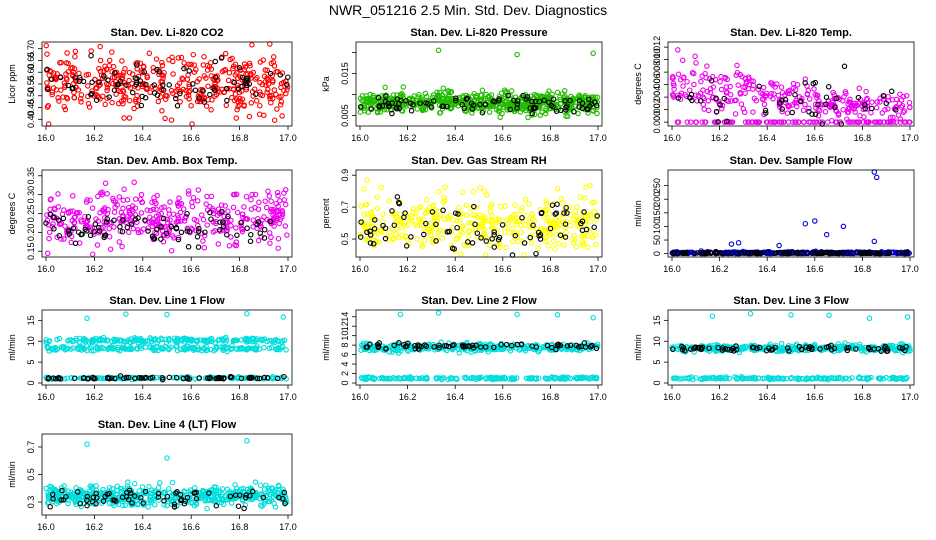  Describe the element at coordinates (31, 251) in the screenshot. I see `y-tick-label: 0.15` at that location.